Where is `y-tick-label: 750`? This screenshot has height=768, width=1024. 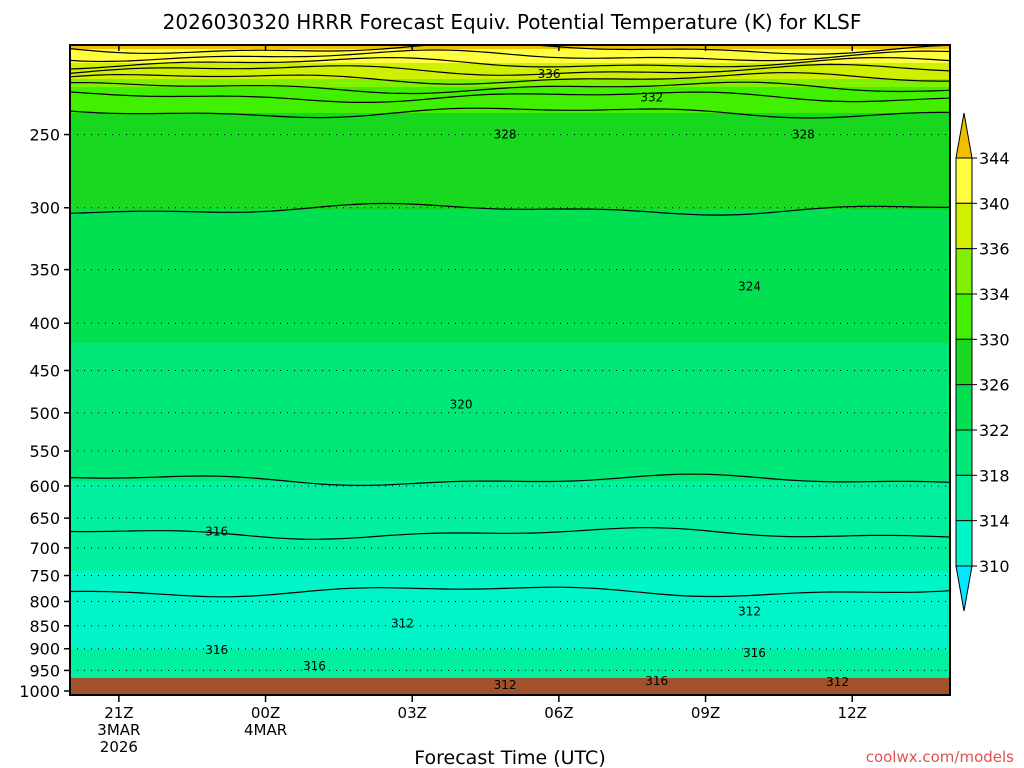
y-tick-label: 750 is located at coordinates (44, 576).